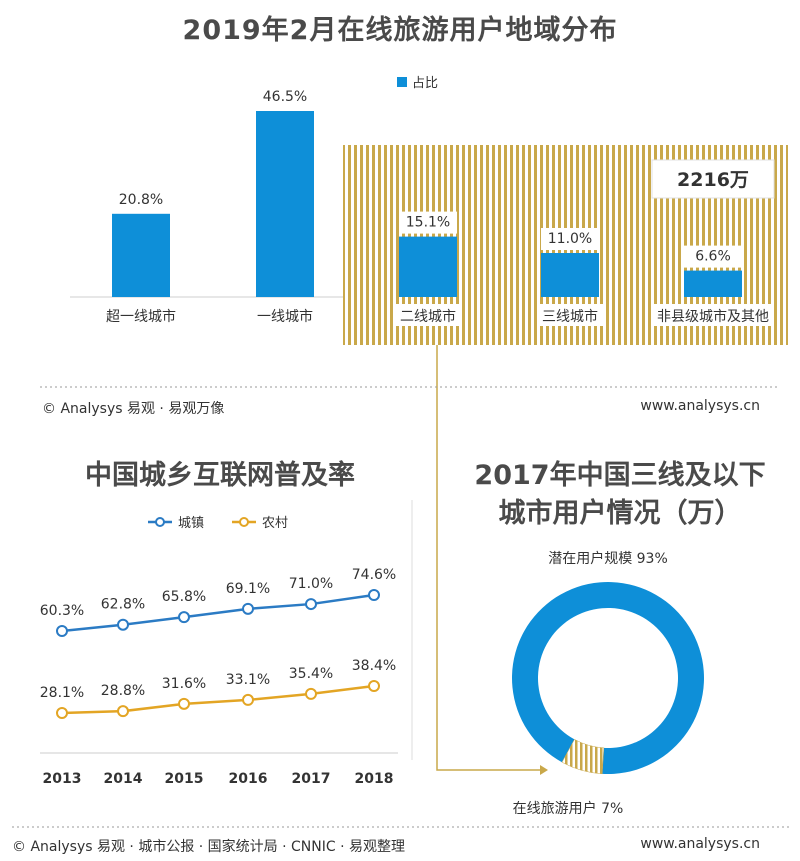 The height and width of the screenshot is (861, 800). What do you see at coordinates (374, 779) in the screenshot?
I see `x-tick-label: 2018` at bounding box center [374, 779].